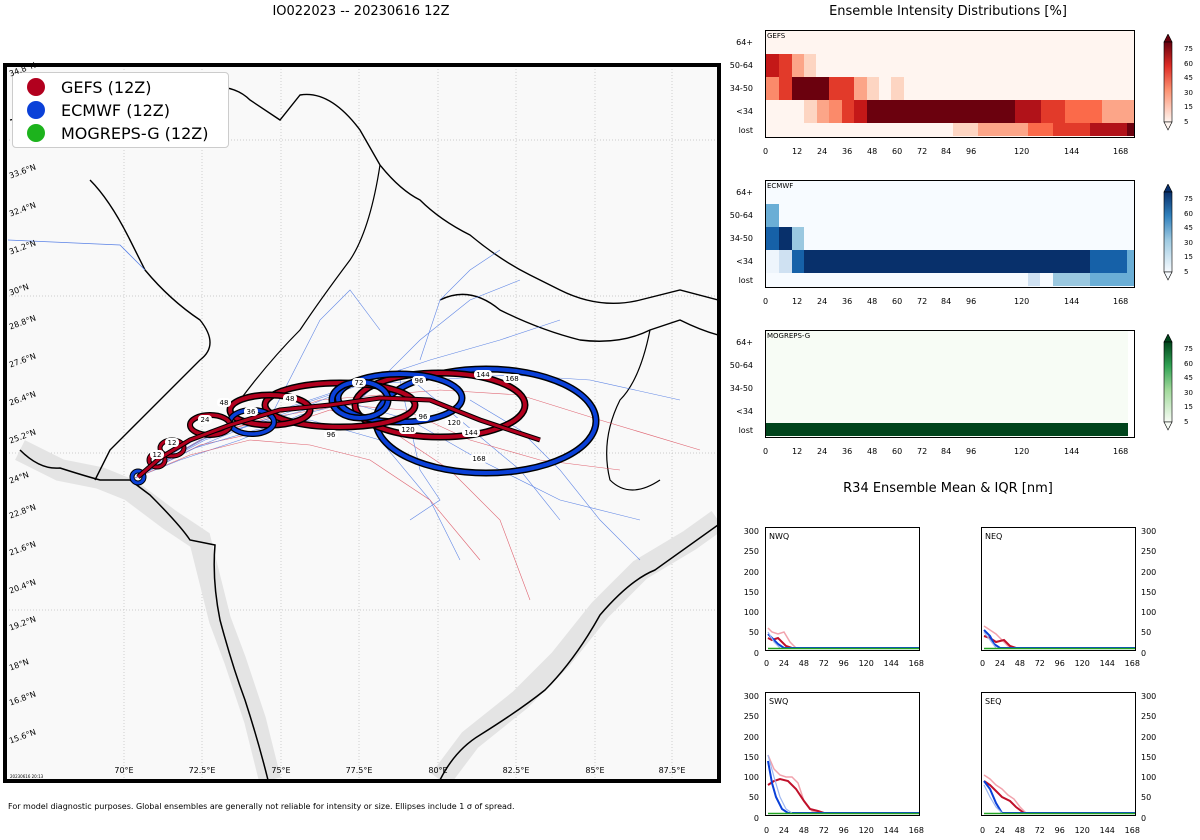 The width and height of the screenshot is (1200, 840). What do you see at coordinates (595, 770) in the screenshot?
I see `lon-label: 85°E` at bounding box center [595, 770].